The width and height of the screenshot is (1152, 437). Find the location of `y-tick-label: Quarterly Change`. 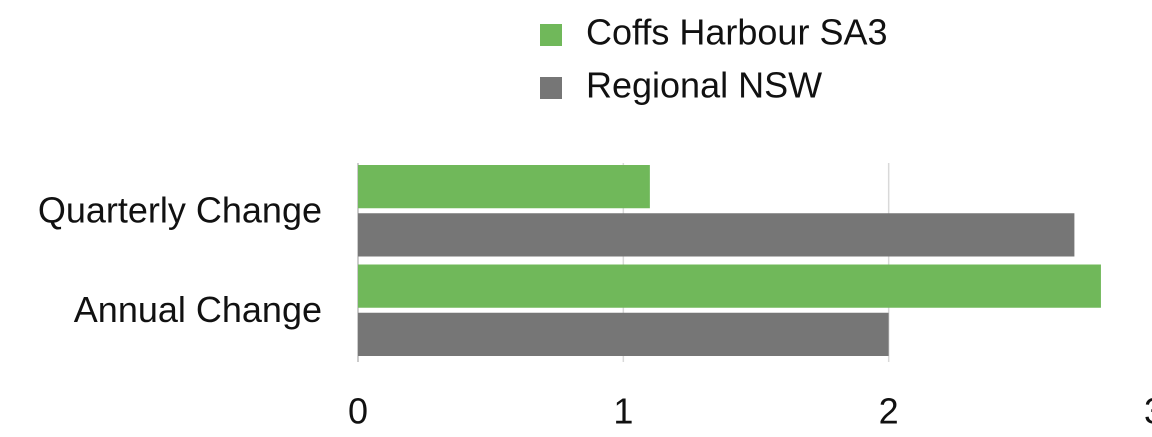

y-tick-label: Quarterly Change is located at coordinates (180, 209).